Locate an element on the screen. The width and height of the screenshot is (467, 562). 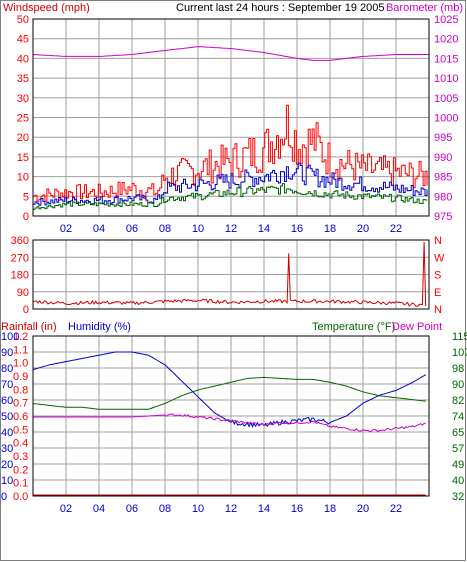
windspeed-tick-label: 30 is located at coordinates (23, 99).